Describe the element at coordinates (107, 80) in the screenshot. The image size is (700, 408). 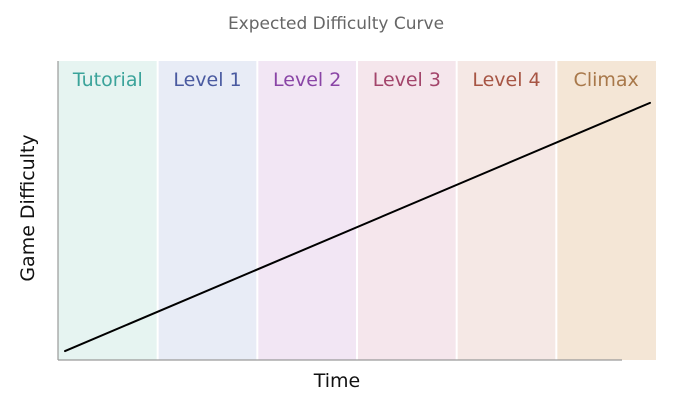
I see `phase-label-tutorial: Tutorial` at that location.